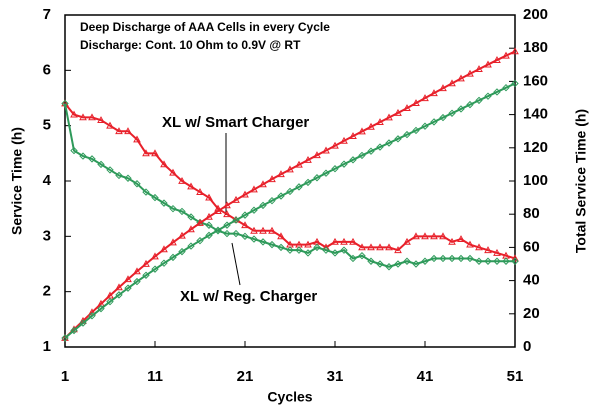  Describe the element at coordinates (531, 313) in the screenshot. I see `y2-tick-label: 20` at that location.